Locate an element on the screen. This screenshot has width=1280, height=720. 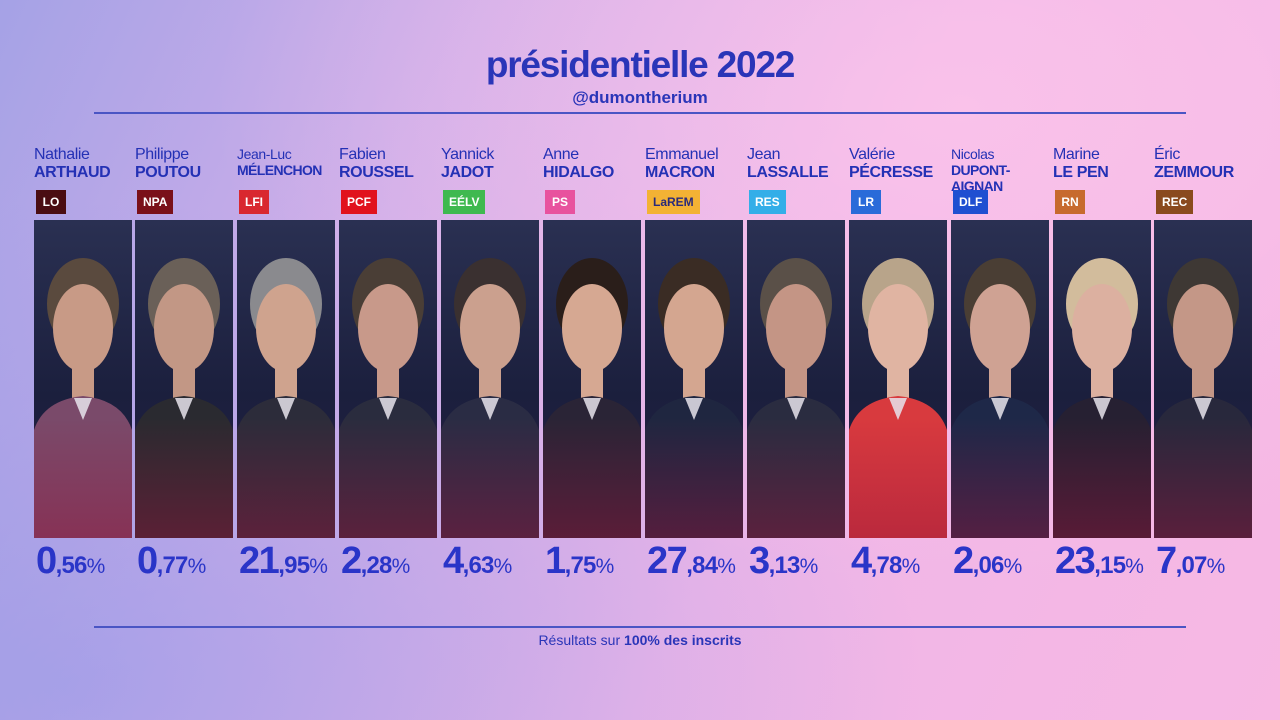
candidate-card: Jean-Luc MÉLENCHON LFI 21,95% is located at coordinates (287, 300).